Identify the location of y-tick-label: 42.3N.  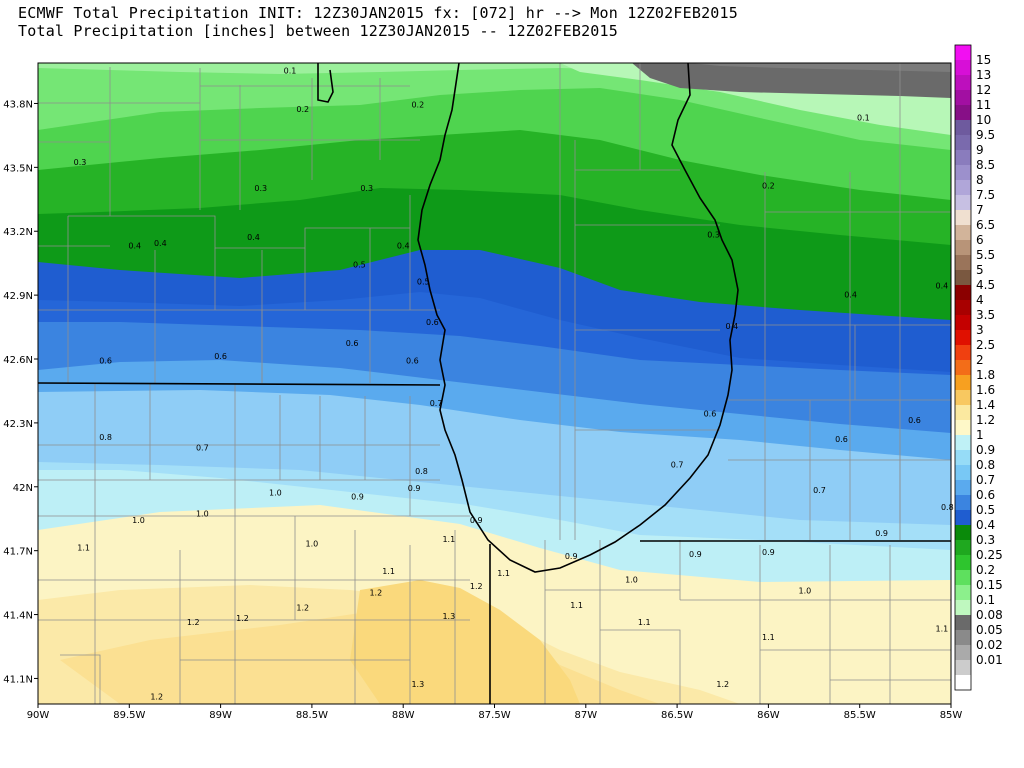
(18, 424).